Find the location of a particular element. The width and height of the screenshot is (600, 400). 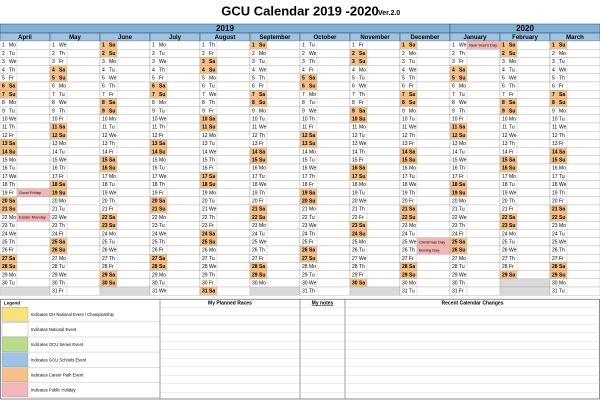

day-number: 5 is located at coordinates (153, 79).